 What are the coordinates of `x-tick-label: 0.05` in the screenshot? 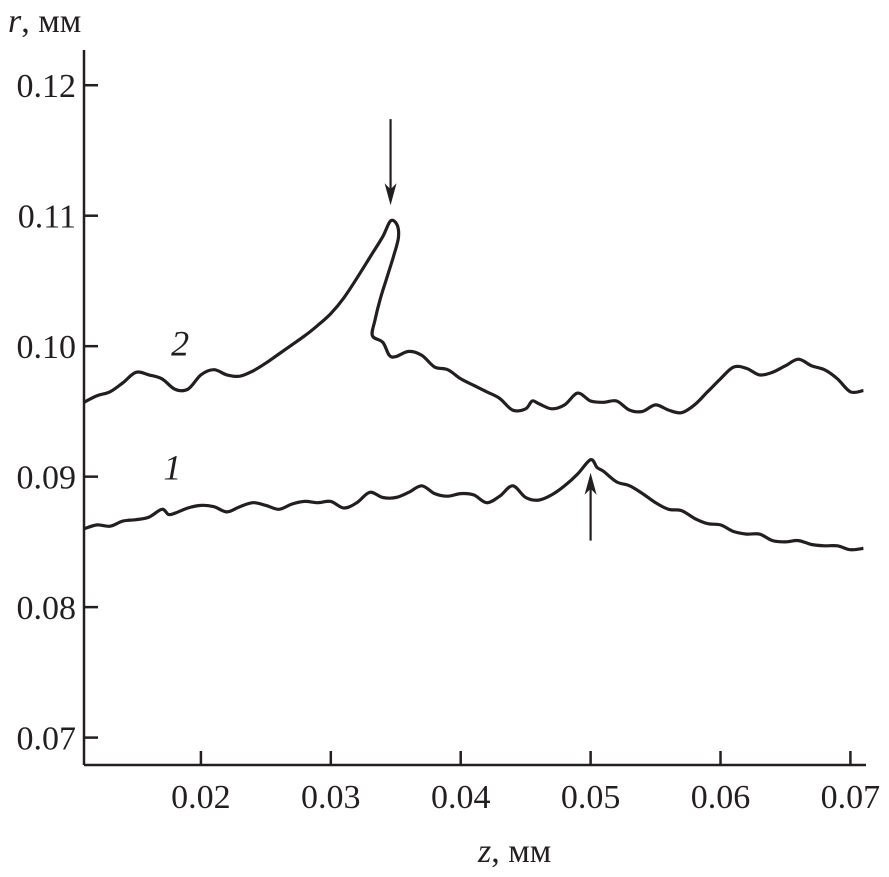 It's located at (591, 797).